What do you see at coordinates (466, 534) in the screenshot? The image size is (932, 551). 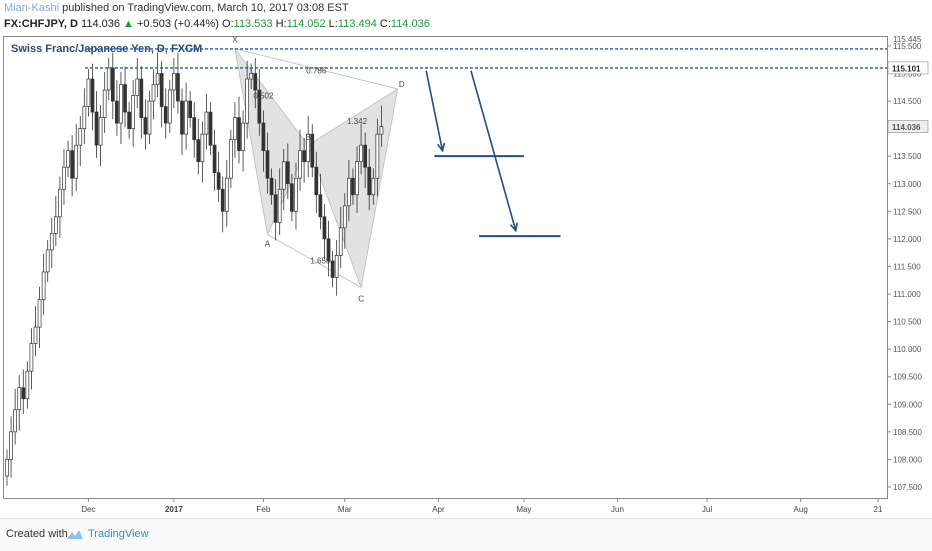 I see `footer: Created with TradingView` at bounding box center [466, 534].